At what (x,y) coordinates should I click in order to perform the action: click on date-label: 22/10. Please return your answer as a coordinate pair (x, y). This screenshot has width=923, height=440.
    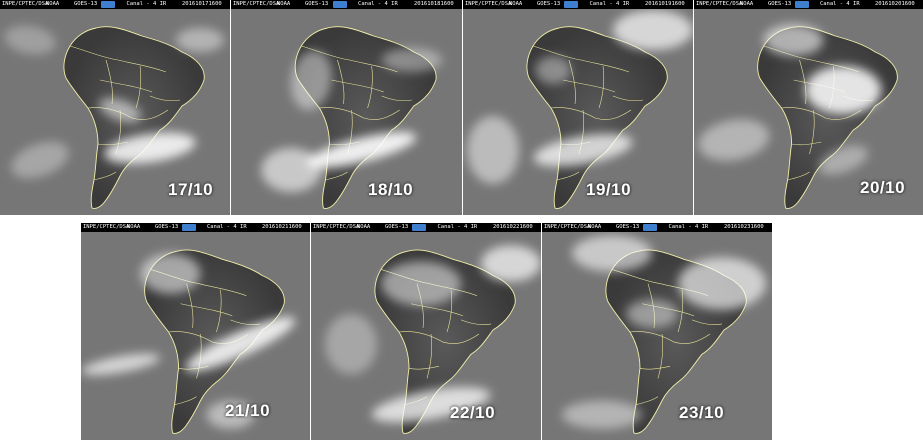
    Looking at the image, I should click on (473, 412).